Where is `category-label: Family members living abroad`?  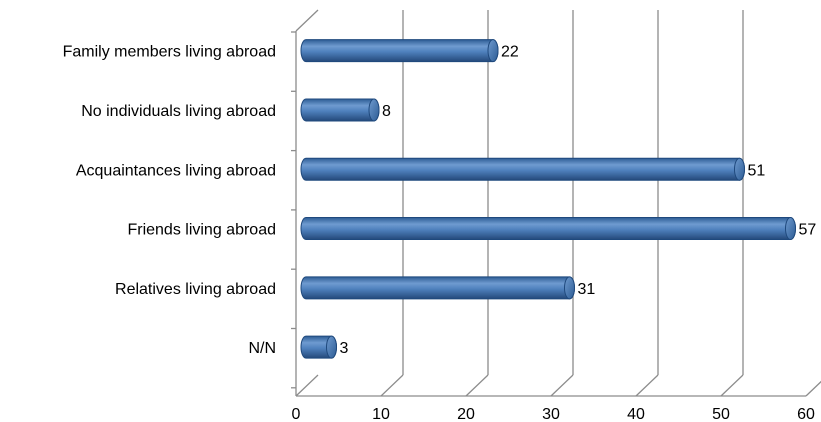 category-label: Family members living abroad is located at coordinates (169, 52).